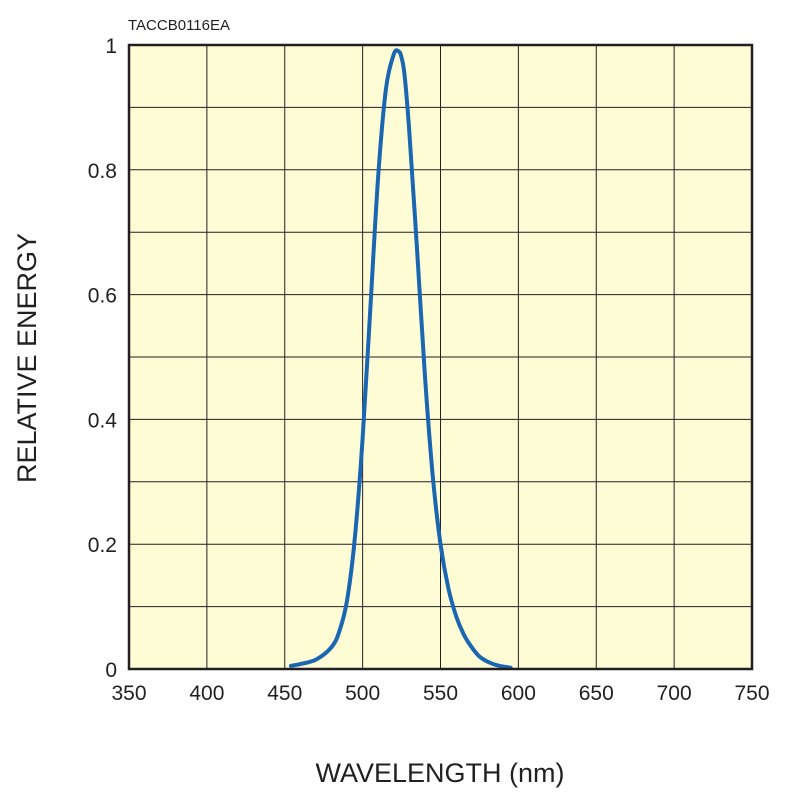 The image size is (786, 798). What do you see at coordinates (103, 358) in the screenshot?
I see `y-tick-labels: 0 0.2 0.4 0.6 0.8 1` at bounding box center [103, 358].